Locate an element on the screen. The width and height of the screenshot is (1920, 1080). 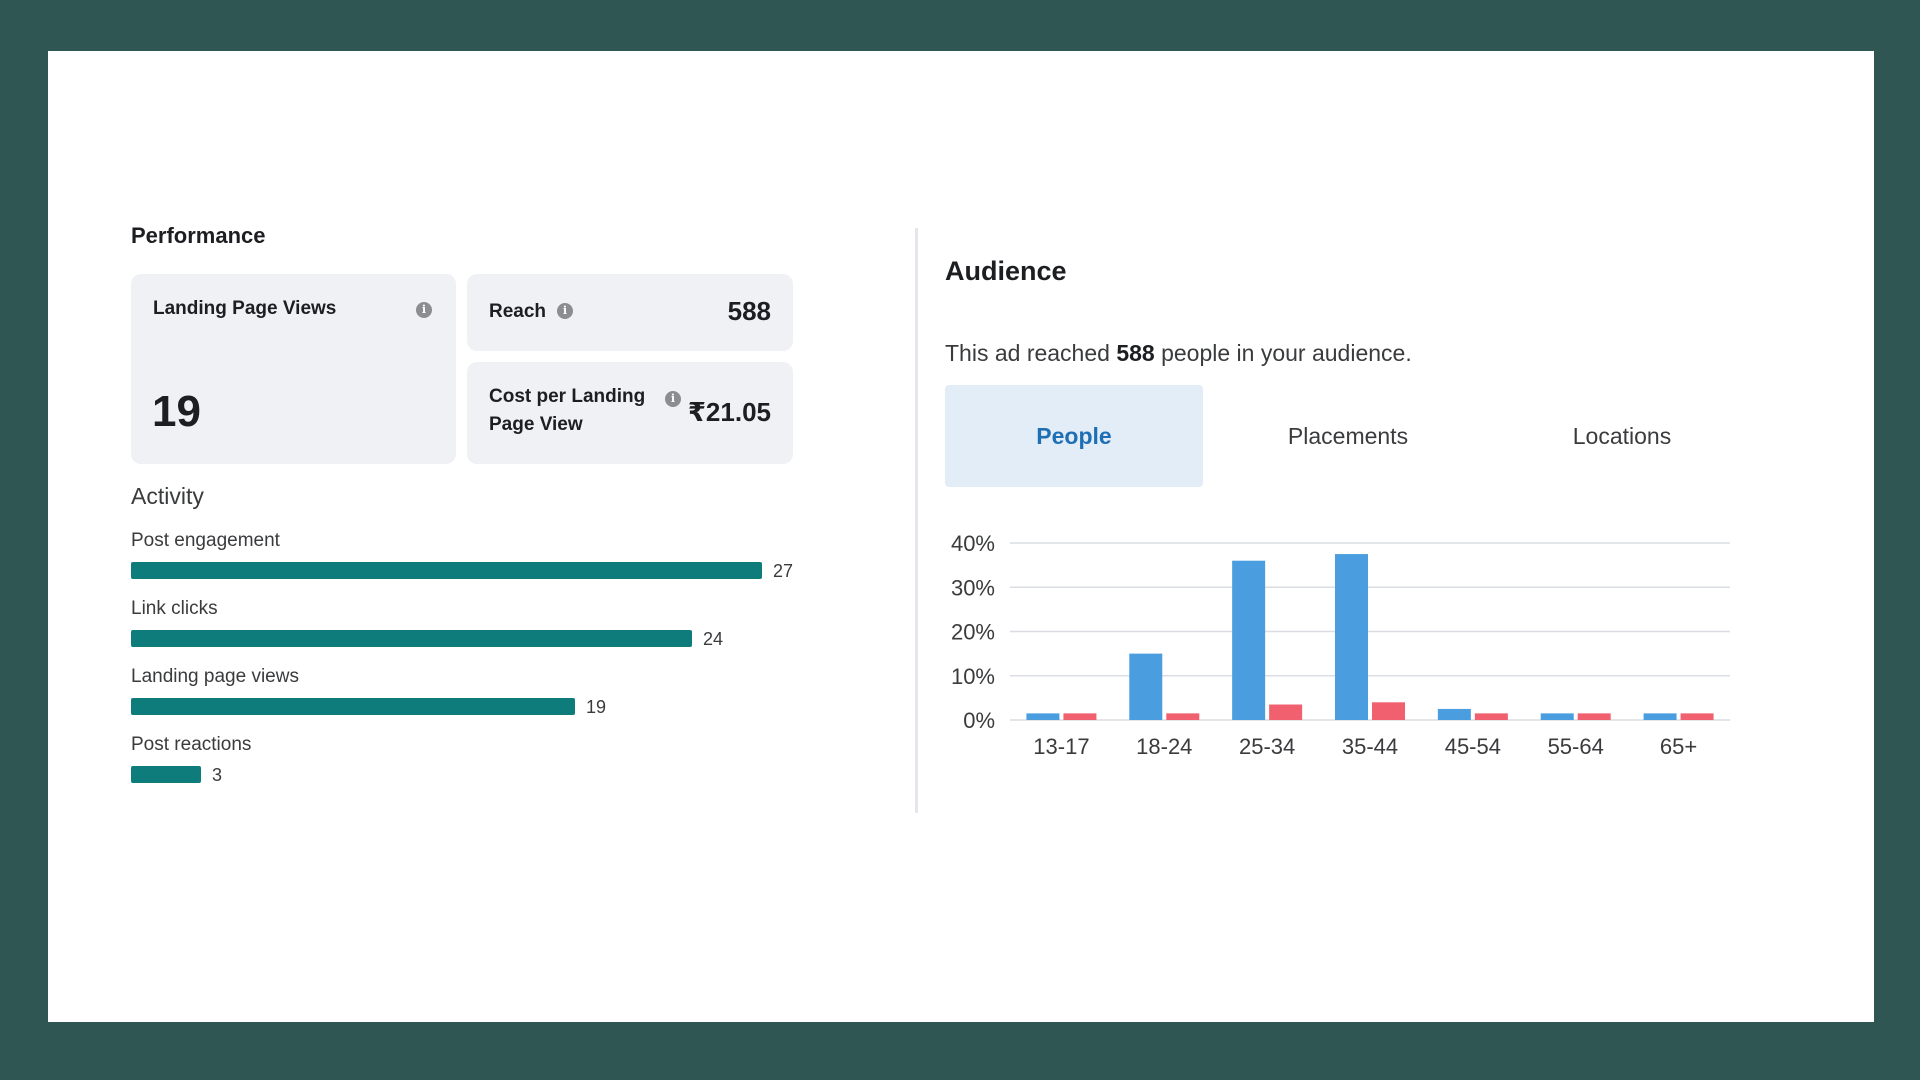
y-tick-label: 40% is located at coordinates (973, 543).